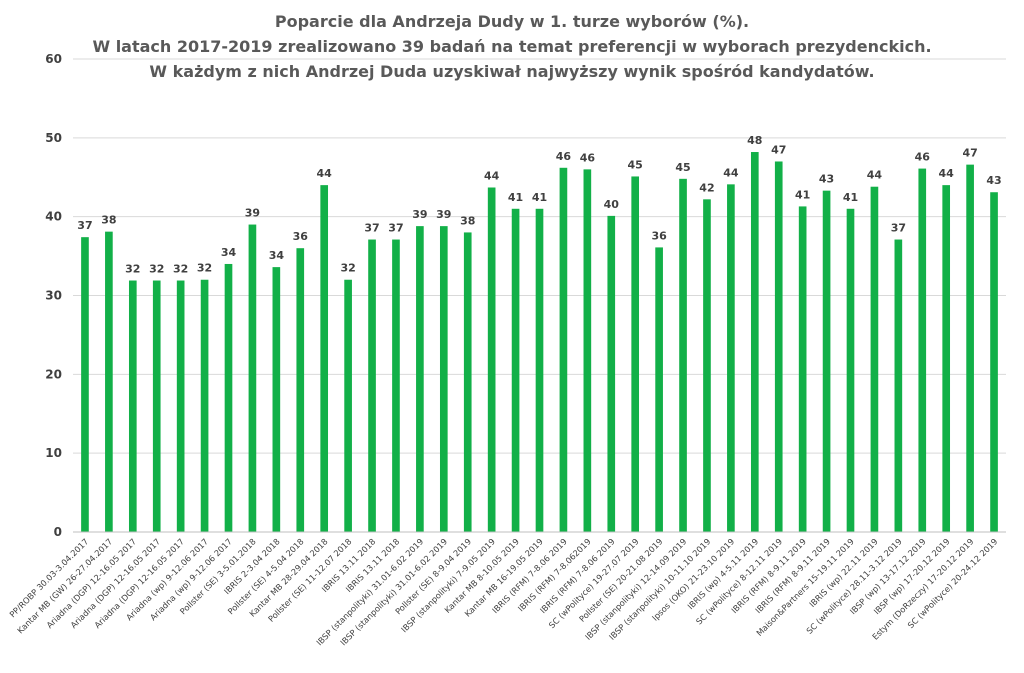  Describe the element at coordinates (706, 187) in the screenshot. I see `data-label: 42` at that location.